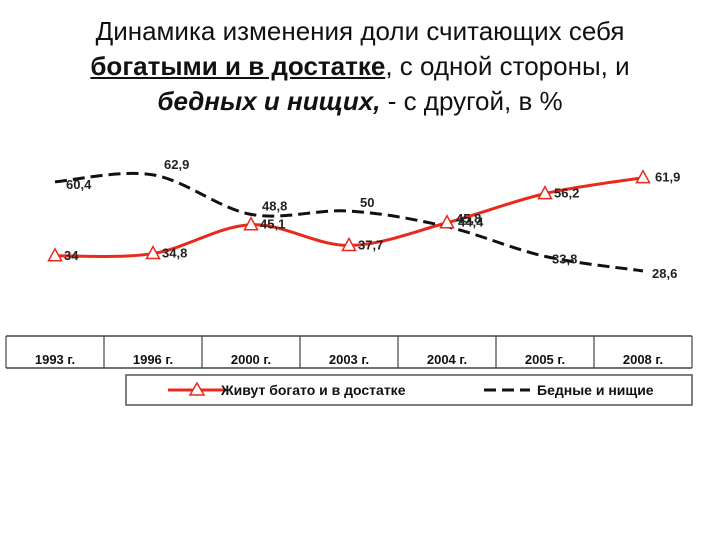 The image size is (720, 540). I want to click on data-label-rich: 37,7, so click(370, 244).